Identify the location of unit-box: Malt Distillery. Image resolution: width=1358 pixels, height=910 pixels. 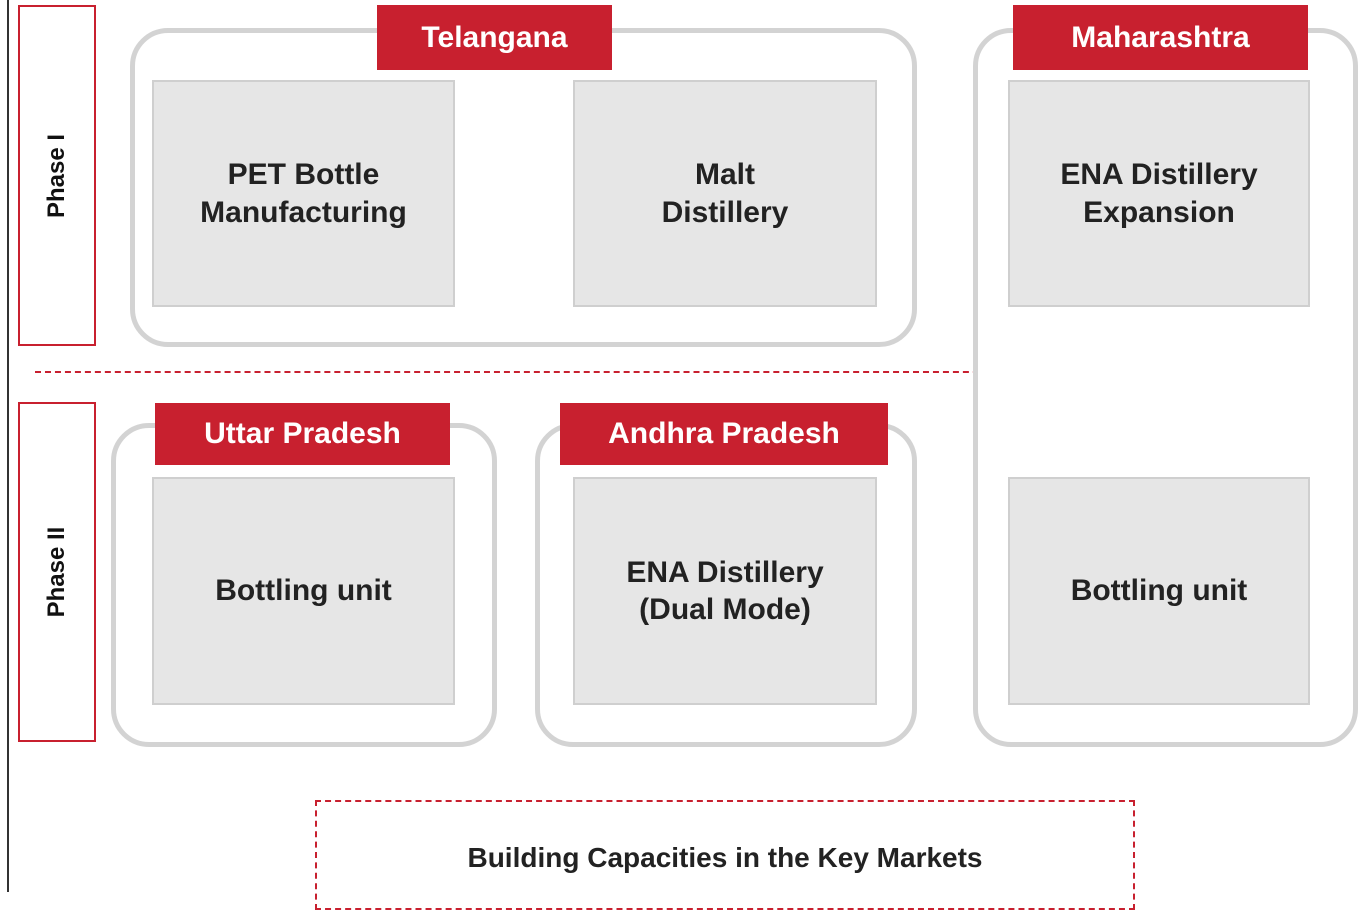
(725, 193).